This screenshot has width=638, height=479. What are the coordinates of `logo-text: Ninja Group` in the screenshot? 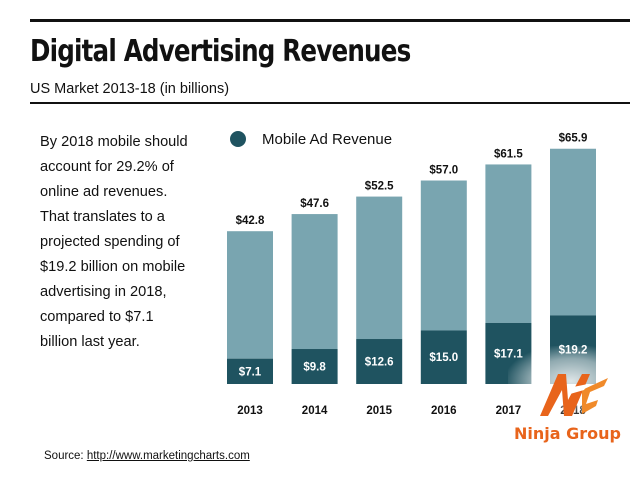 It's located at (567, 433).